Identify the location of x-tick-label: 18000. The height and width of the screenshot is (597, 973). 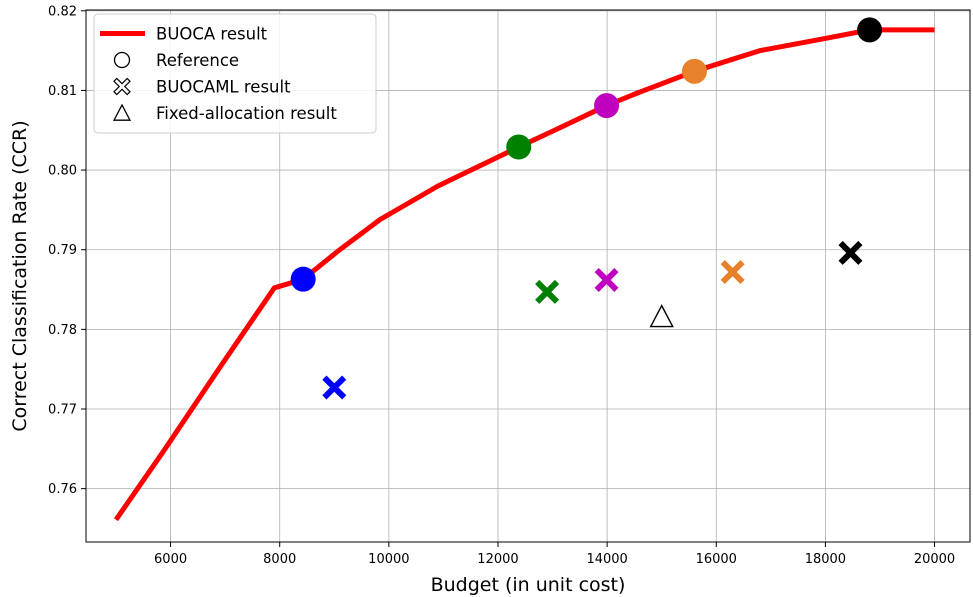
(825, 559).